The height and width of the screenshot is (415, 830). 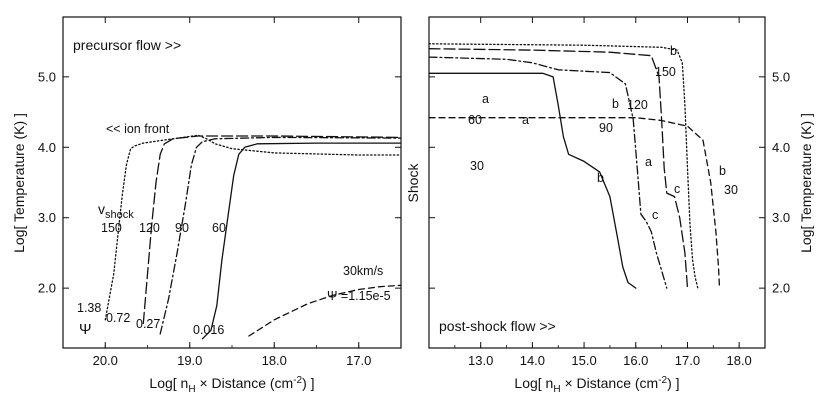 I want to click on right-y-axis-label: Log[ Temperature (K) ], so click(x=806, y=183).